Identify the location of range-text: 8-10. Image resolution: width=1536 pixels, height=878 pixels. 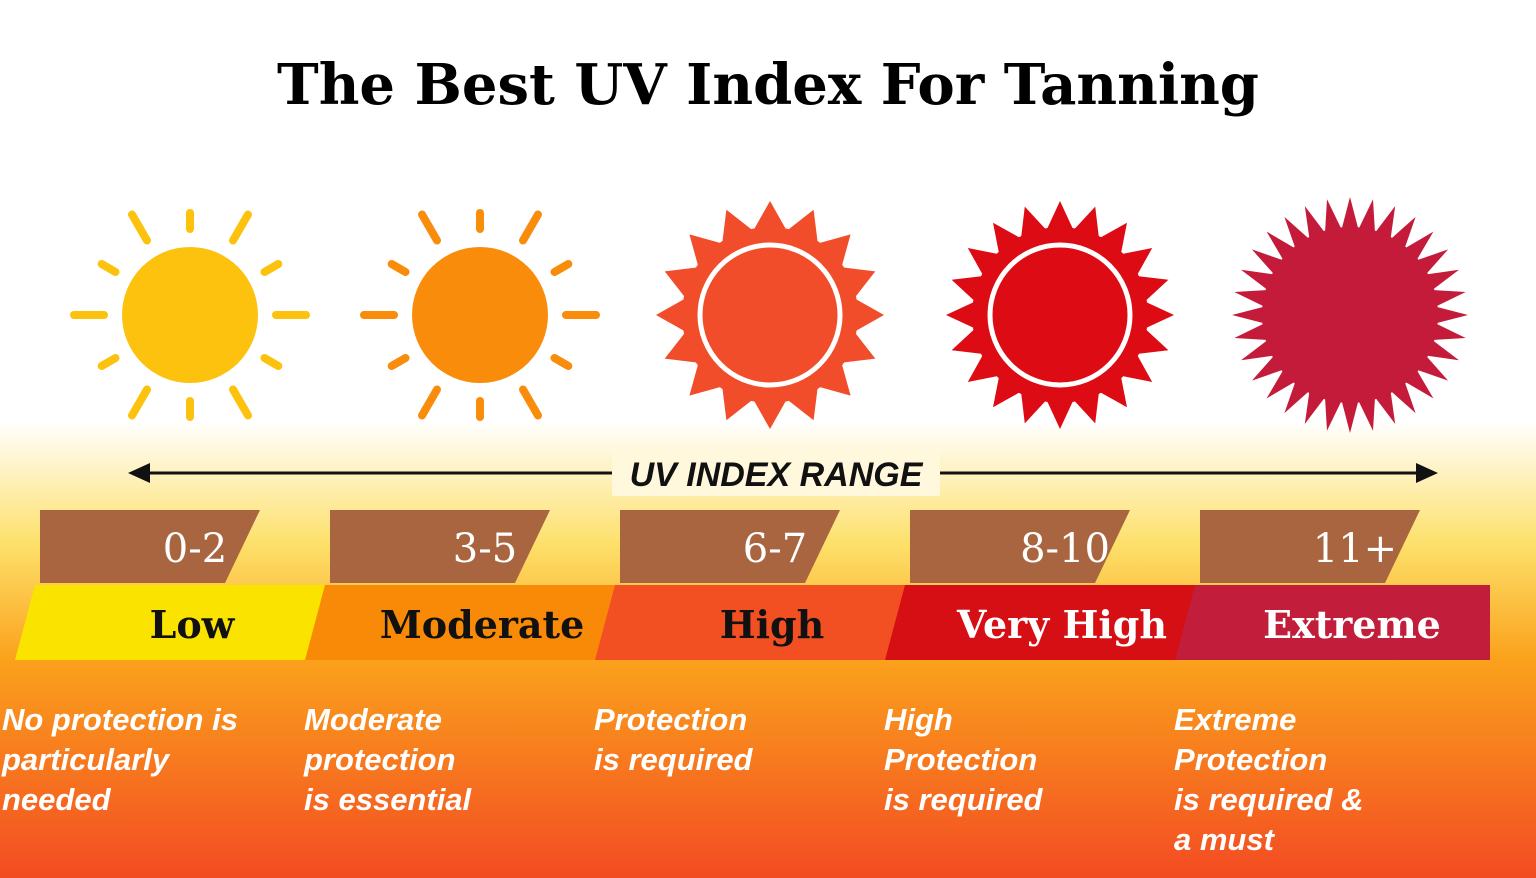
(1065, 549).